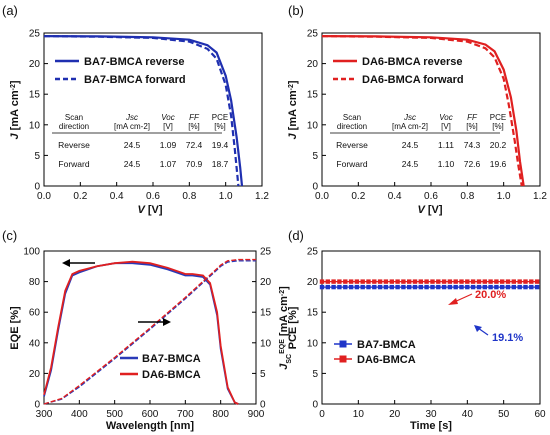 This screenshot has width=550, height=435. I want to click on legend-label-da6-forward: DA6-BMCA forward, so click(413, 80).